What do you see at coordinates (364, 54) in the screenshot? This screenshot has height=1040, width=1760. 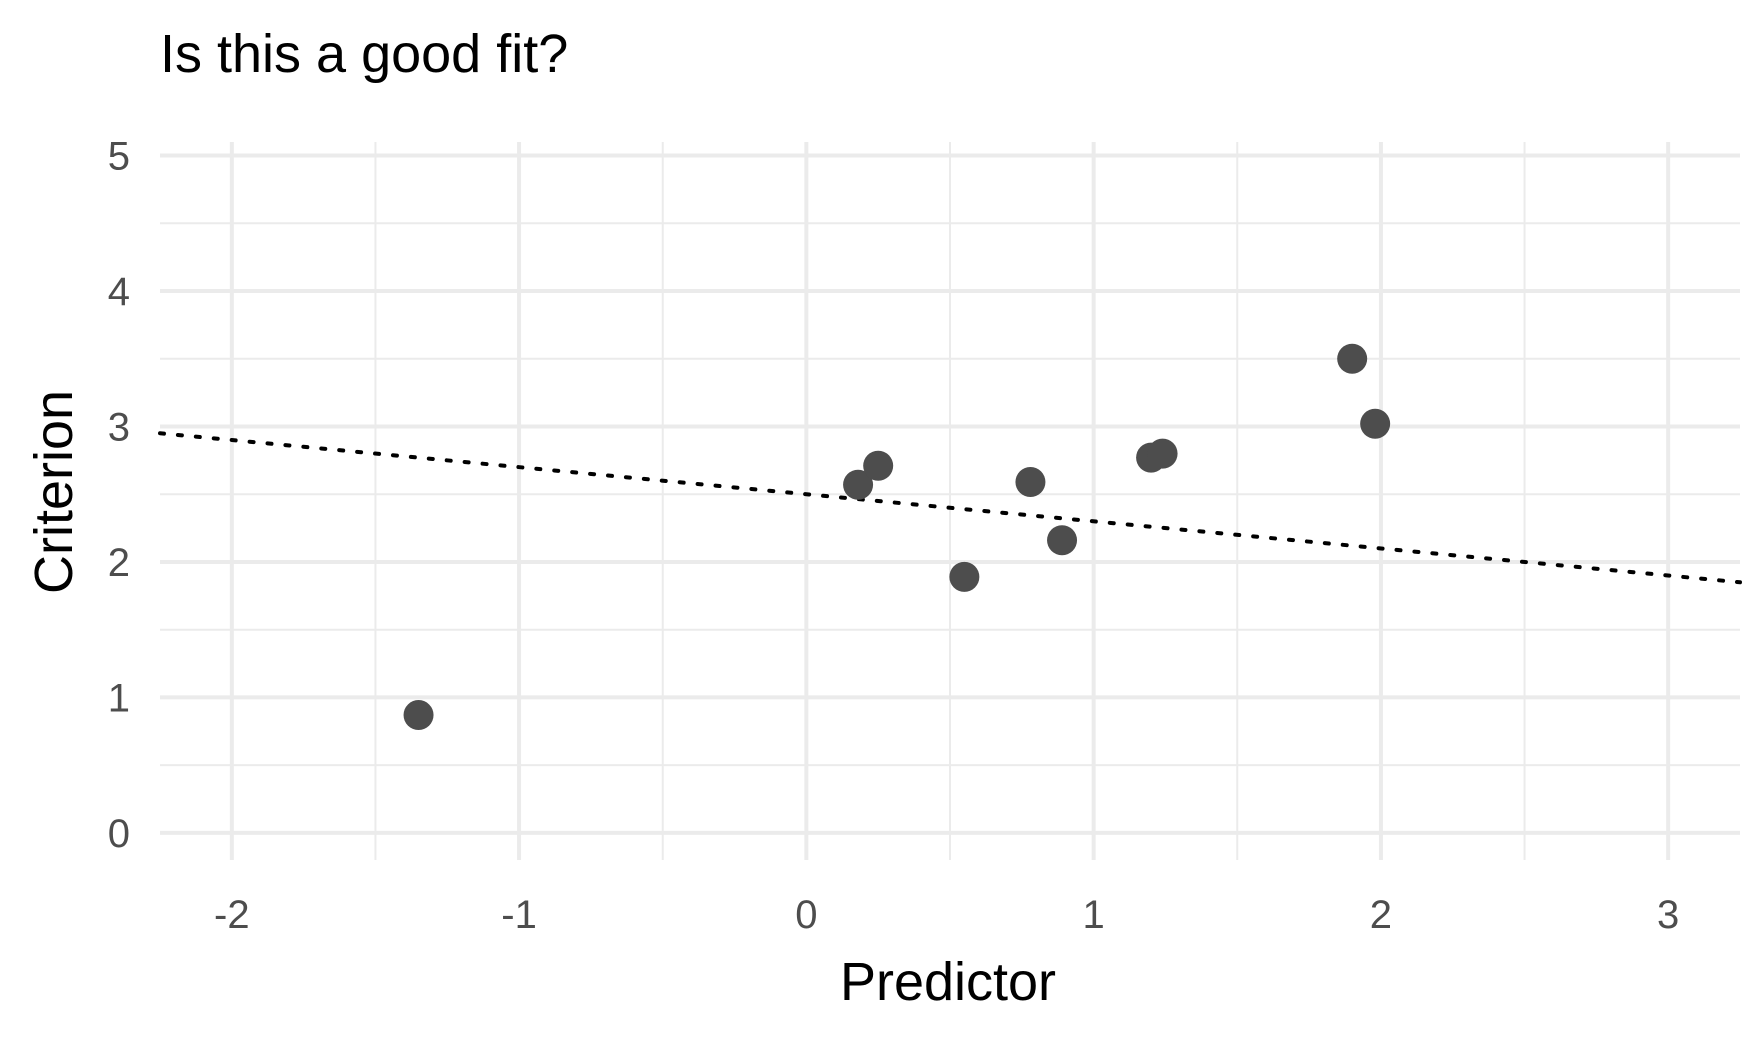 I see `chart-title: Is this a good fit?` at bounding box center [364, 54].